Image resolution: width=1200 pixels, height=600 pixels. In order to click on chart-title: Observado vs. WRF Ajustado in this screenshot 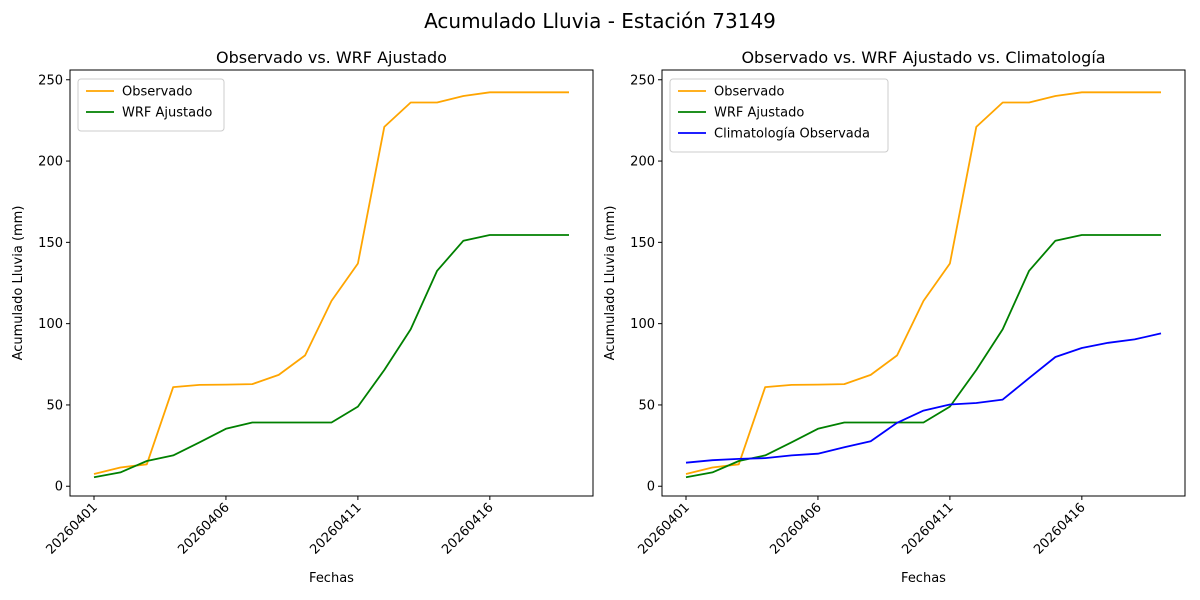, I will do `click(331, 57)`.